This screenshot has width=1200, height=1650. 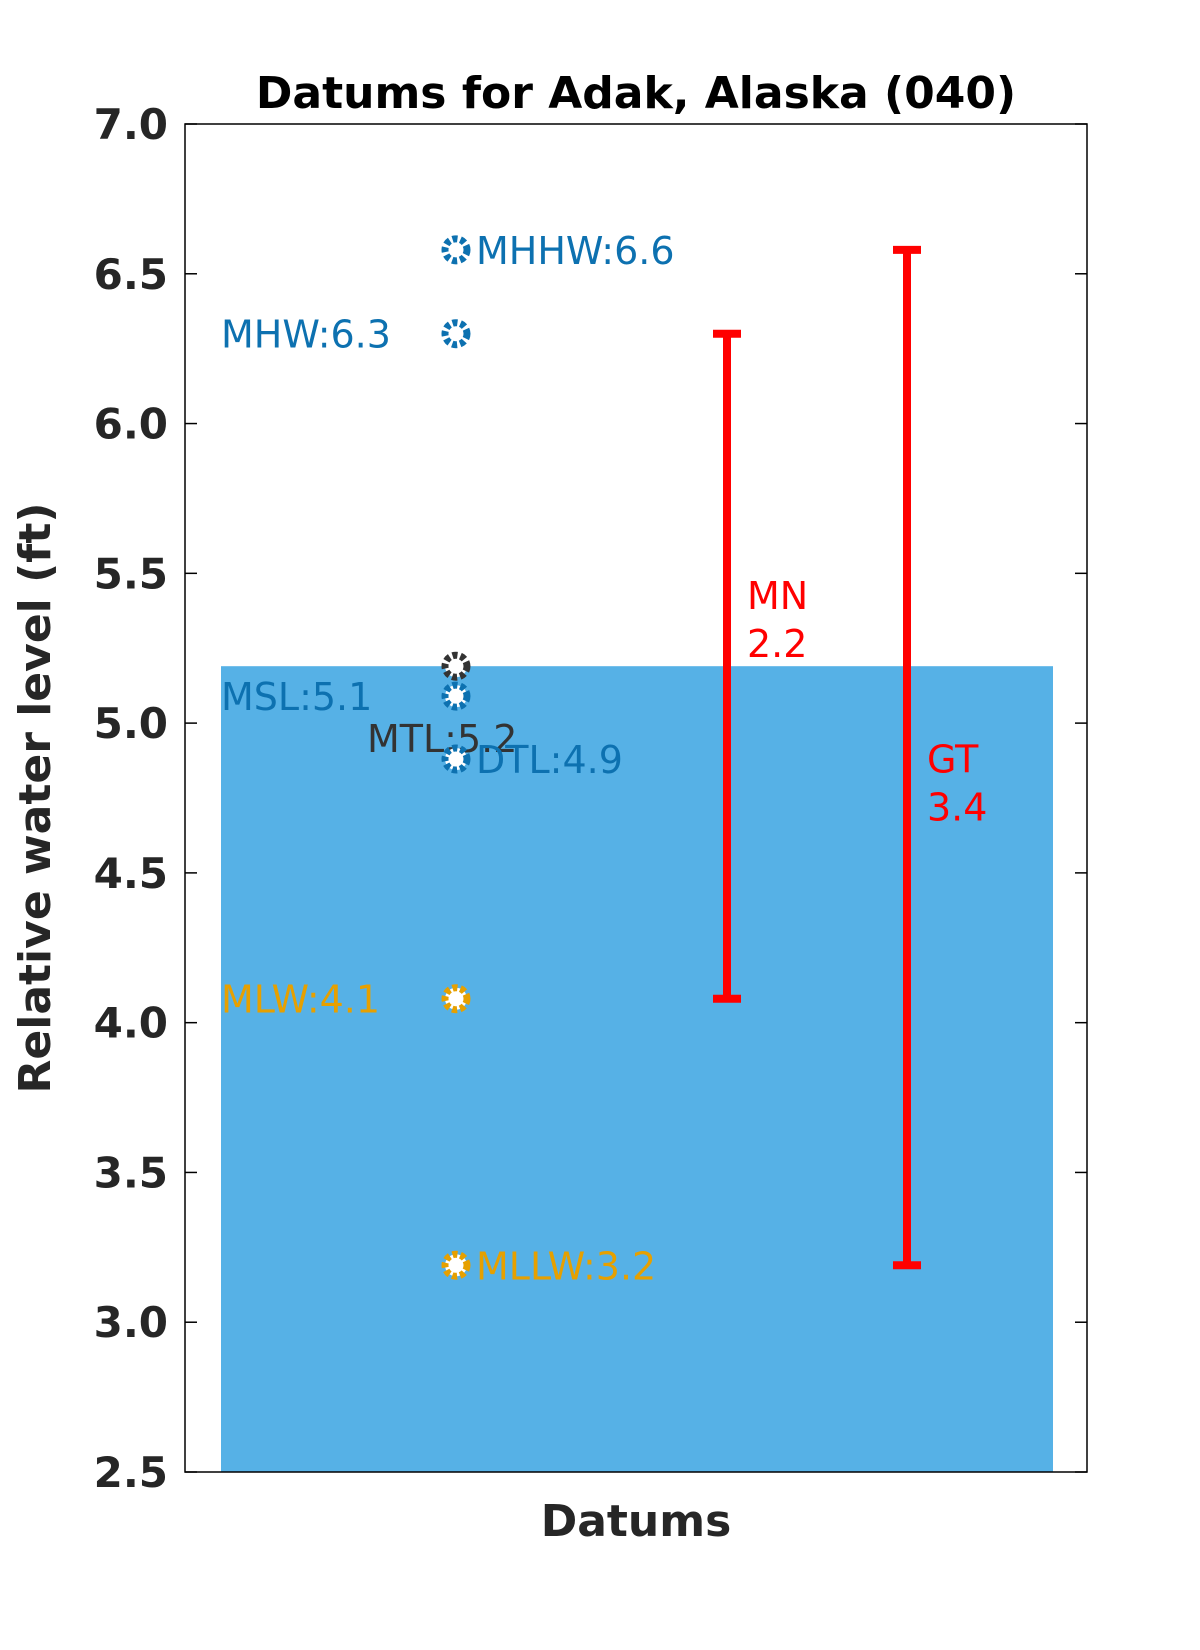 I want to click on datum-label-dtl: DTL:4.9, so click(x=549, y=760).